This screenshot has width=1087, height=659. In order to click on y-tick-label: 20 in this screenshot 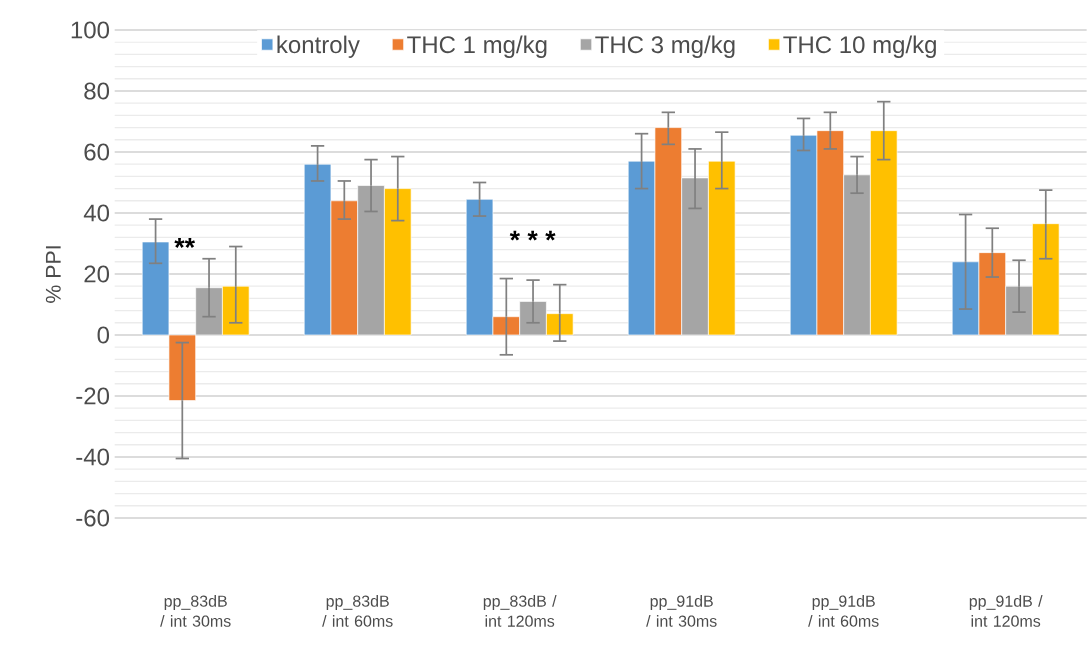, I will do `click(97, 274)`.